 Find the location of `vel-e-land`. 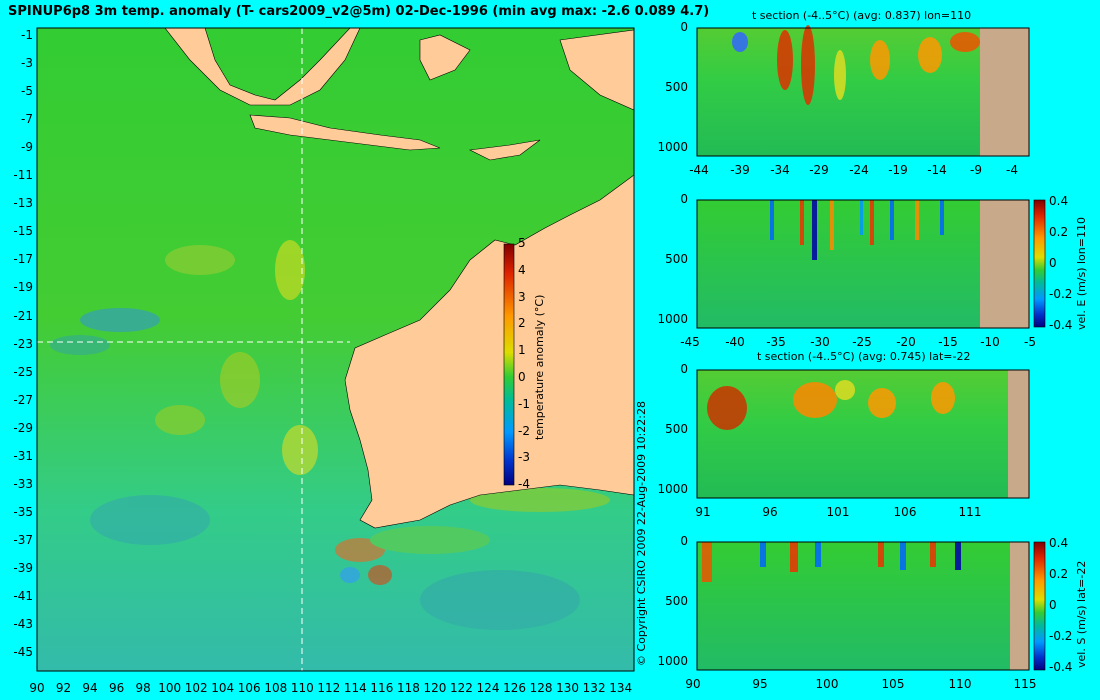

vel-e-land is located at coordinates (1004, 264).